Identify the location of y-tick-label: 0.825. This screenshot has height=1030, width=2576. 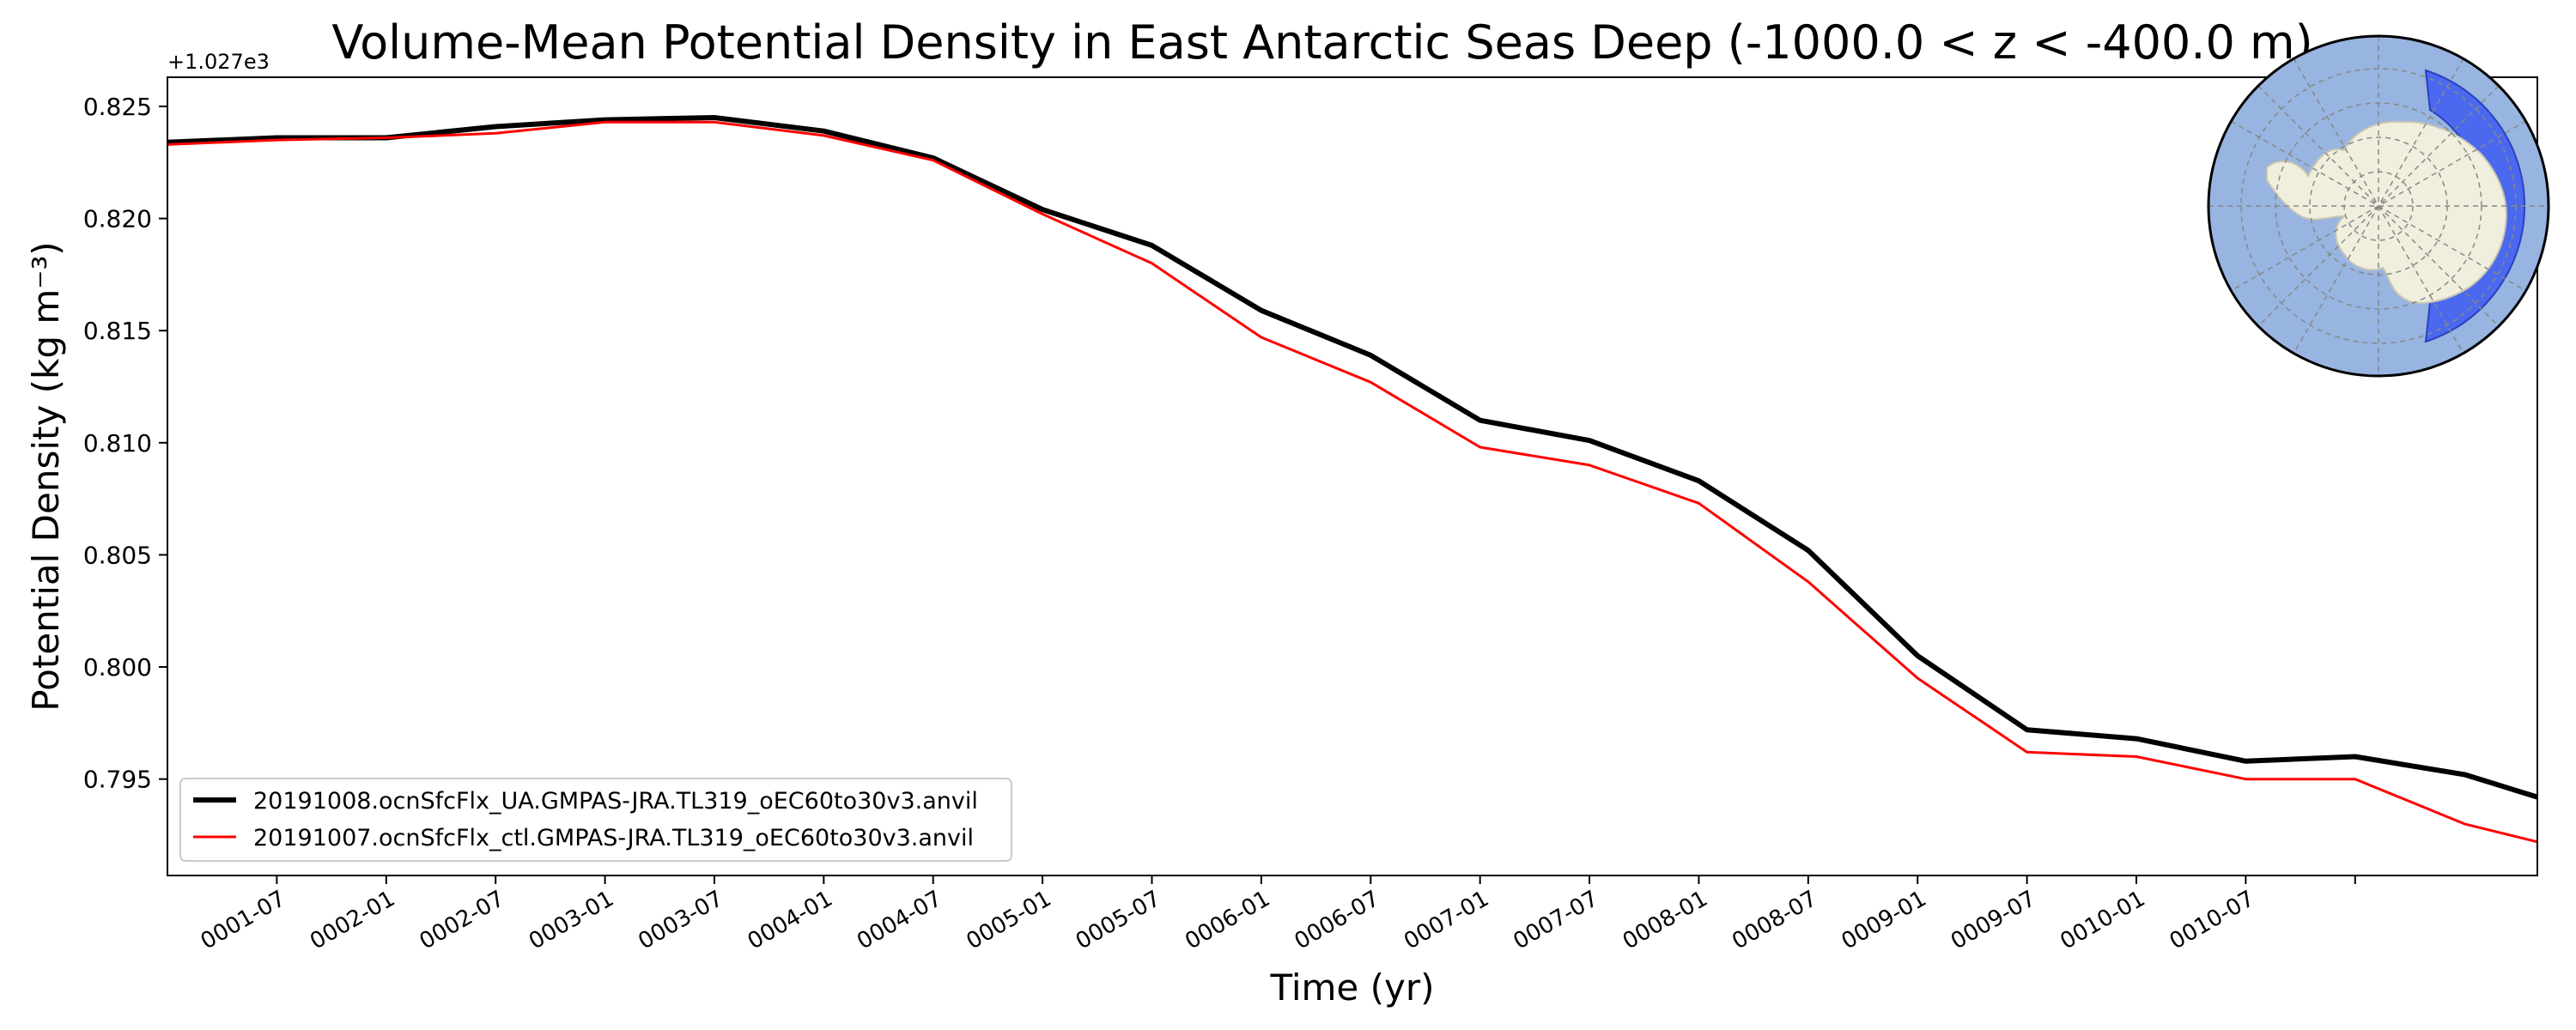
(117, 107).